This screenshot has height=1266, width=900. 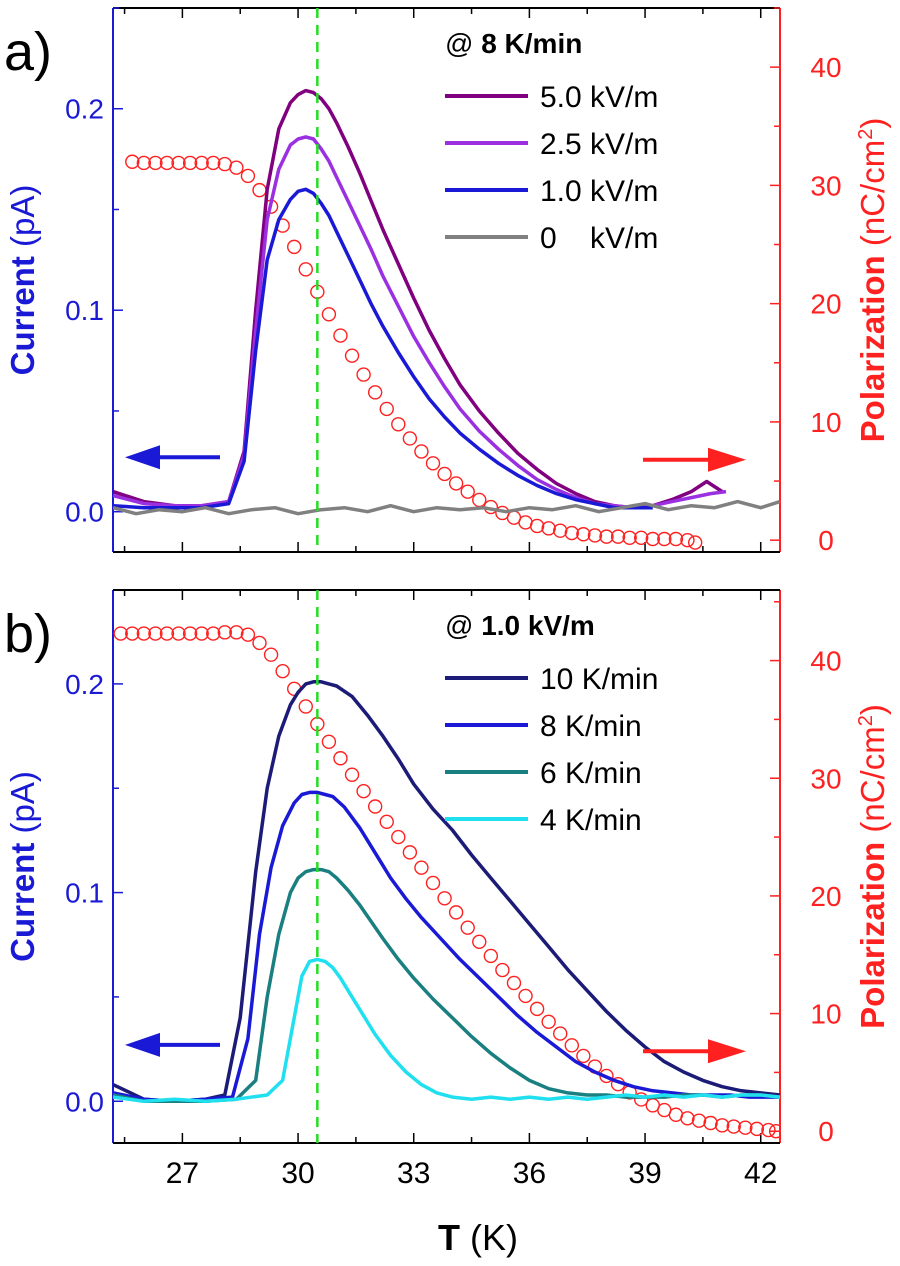 I want to click on legend: @ 1.0 kV/m 10 K/min 8 K/min 6 K/min 4 K/min, so click(x=551, y=723).